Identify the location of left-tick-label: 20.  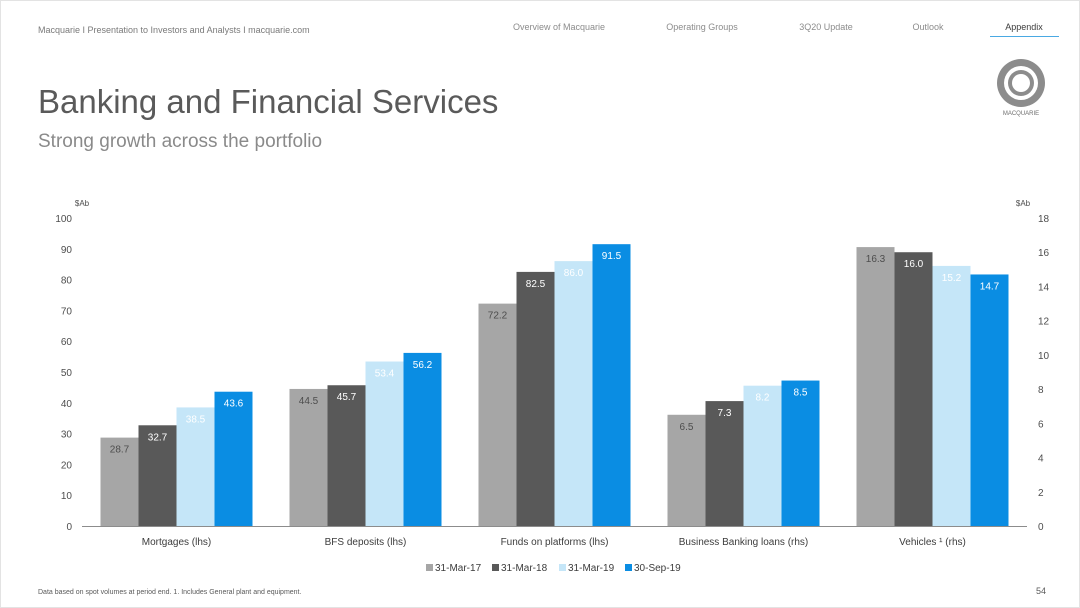
(67, 465).